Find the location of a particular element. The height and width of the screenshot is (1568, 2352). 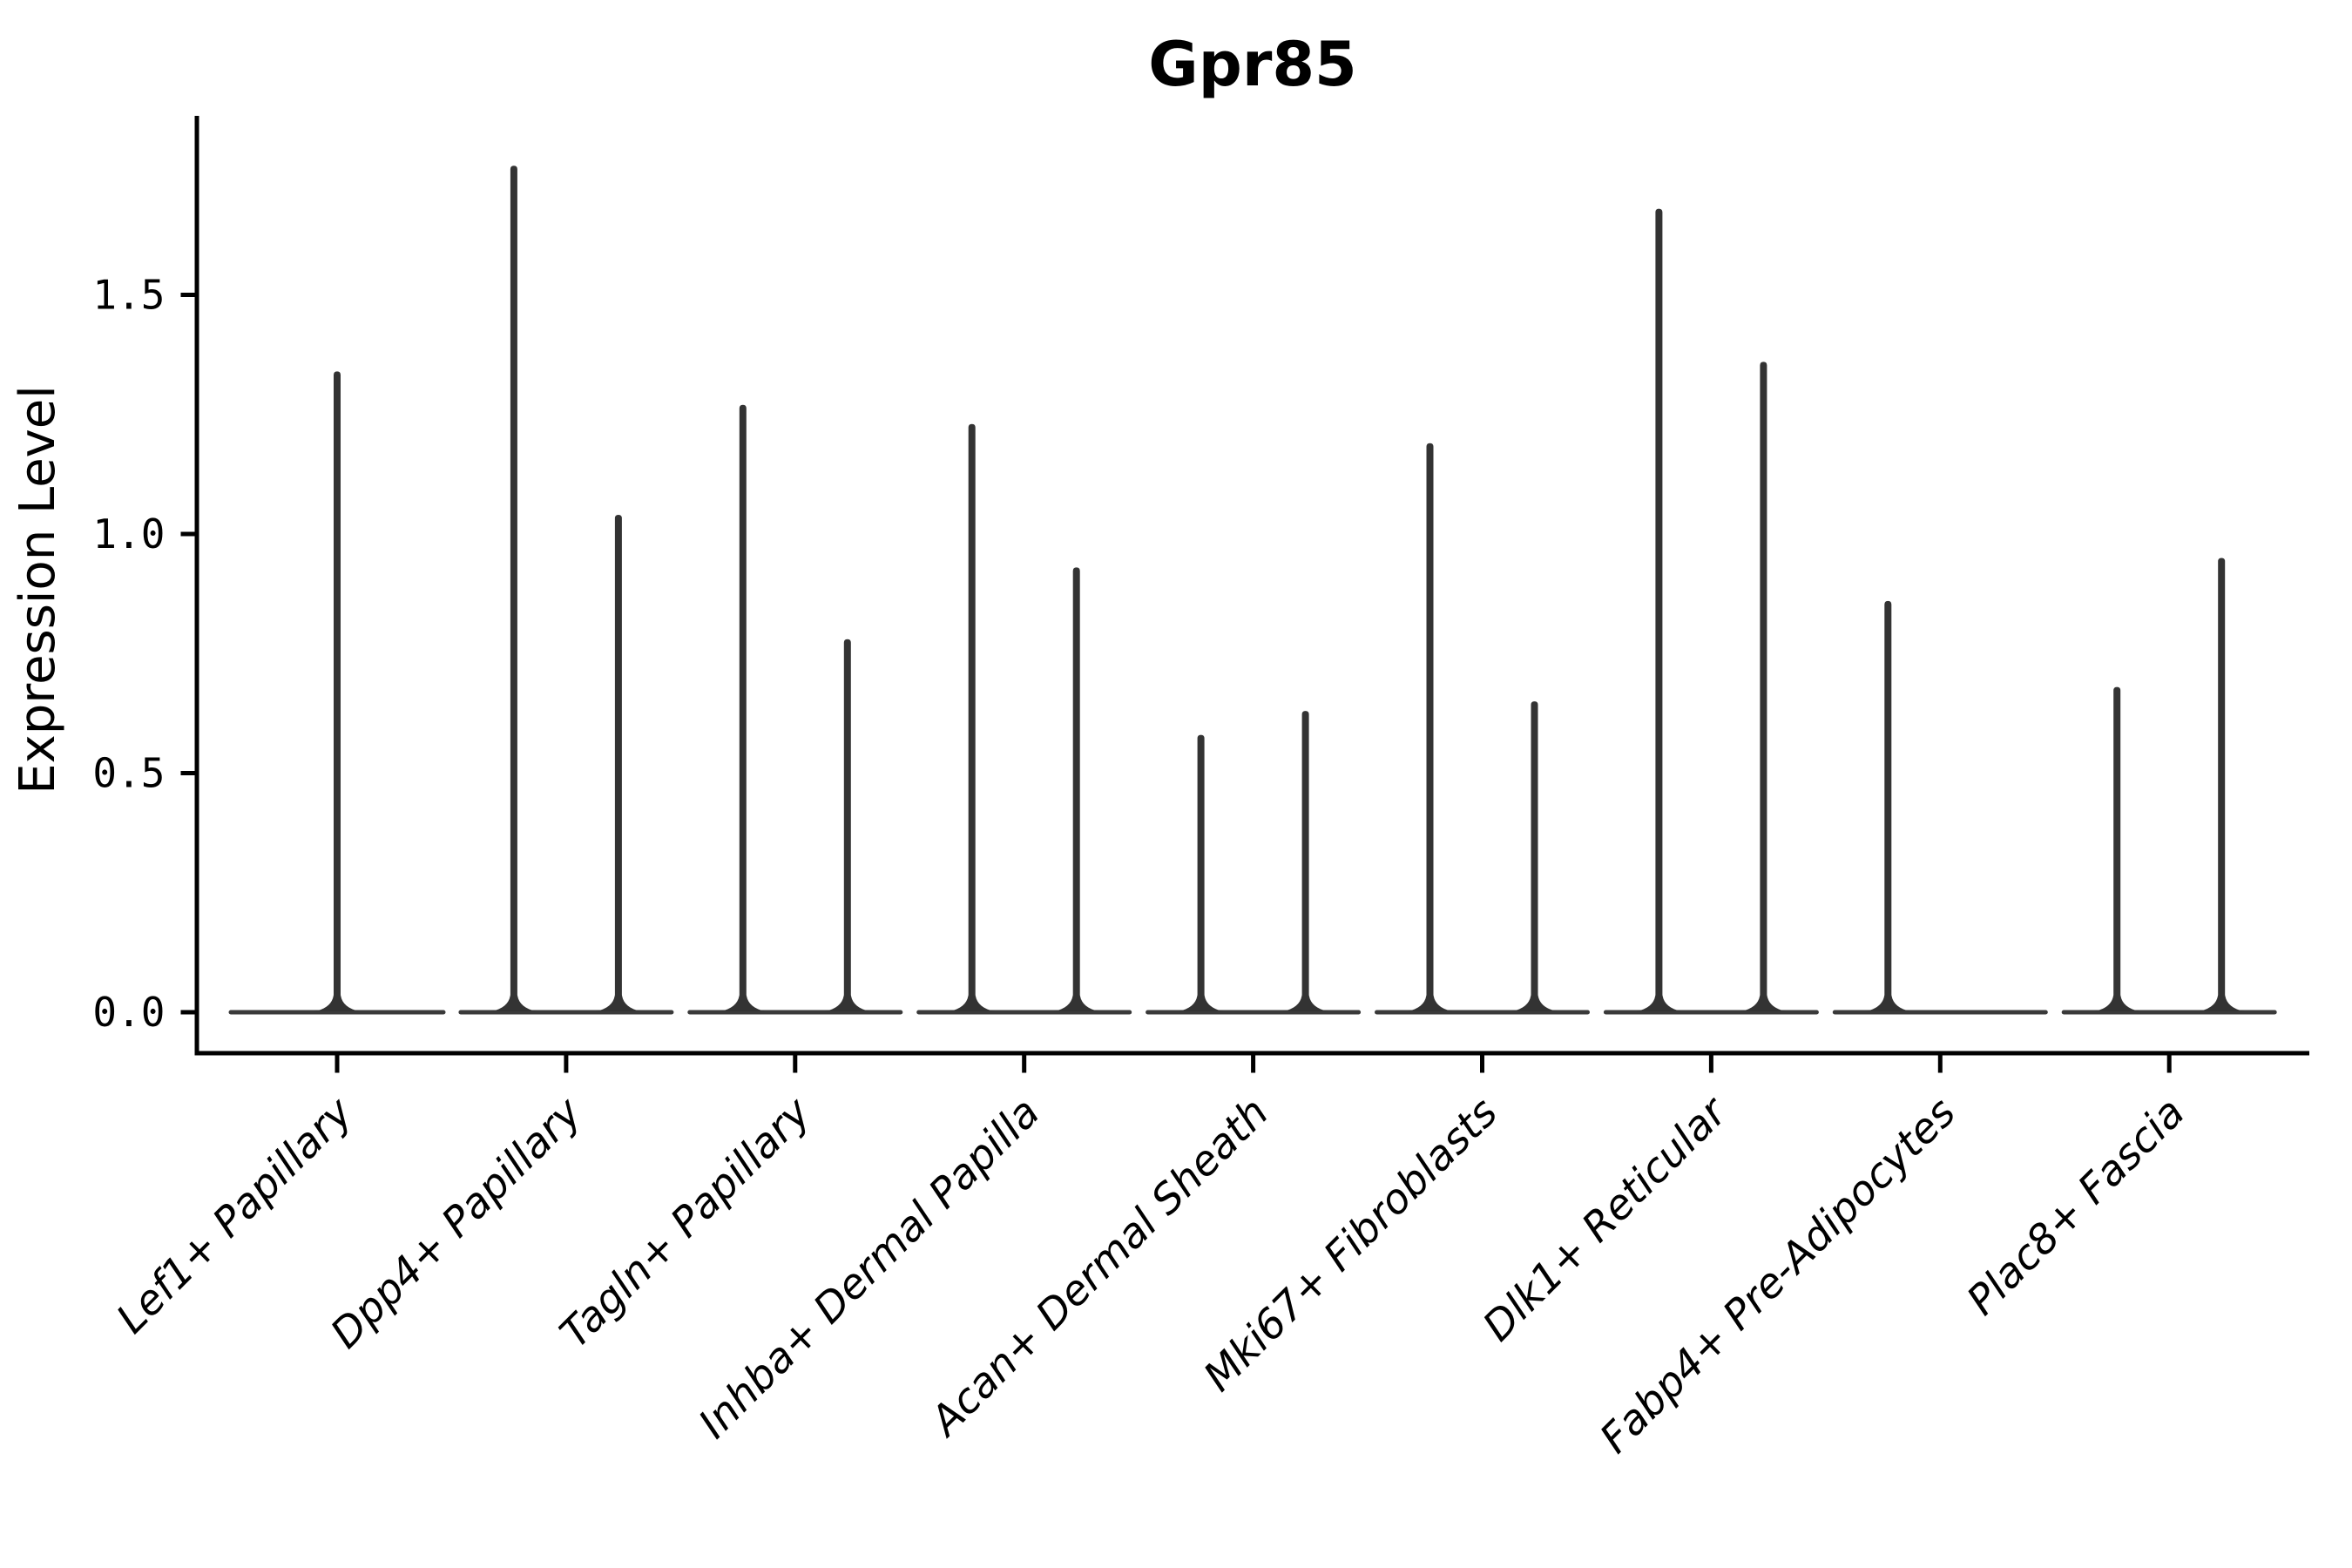

x-tick-label: Lef1+ Papillary is located at coordinates (235, 1215).